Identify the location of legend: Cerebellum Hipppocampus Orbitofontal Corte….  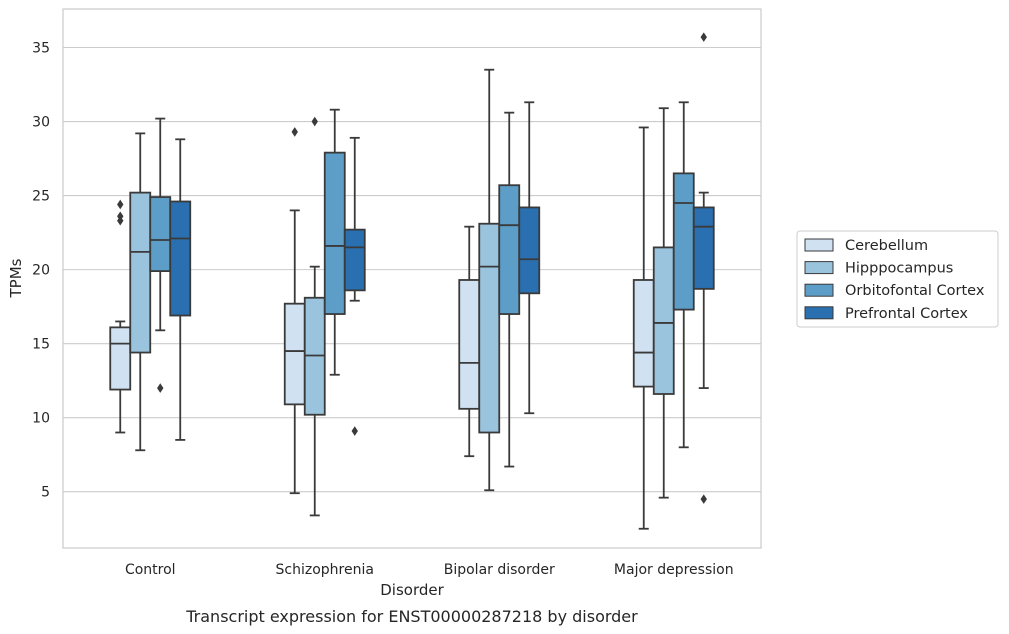
(897, 279).